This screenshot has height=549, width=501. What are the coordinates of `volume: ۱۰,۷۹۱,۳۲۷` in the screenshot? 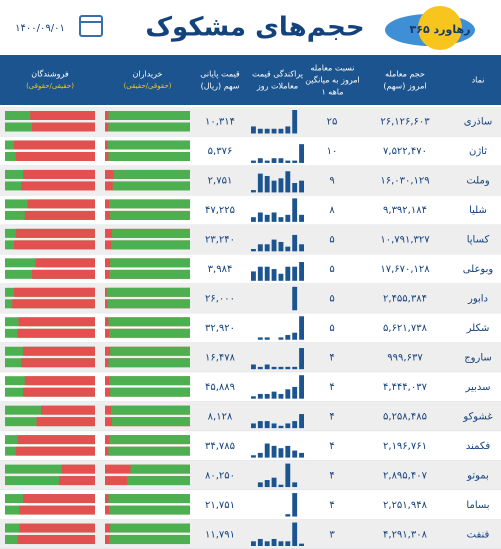 It's located at (405, 240).